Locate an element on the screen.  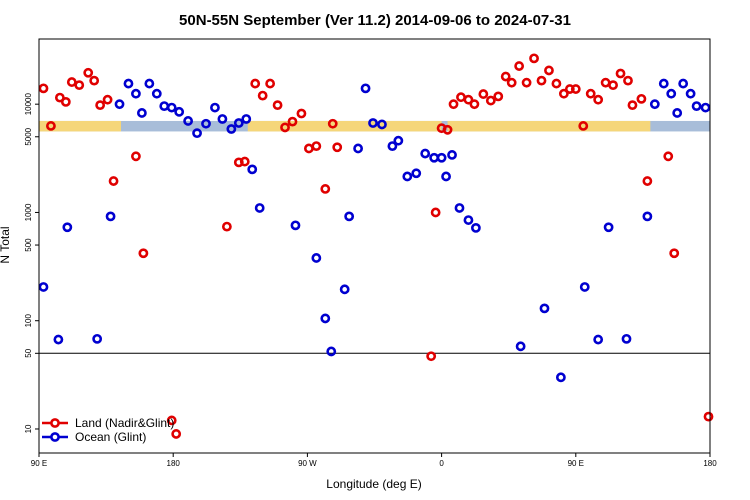
x-tick-label-0: 90 E is located at coordinates (39, 463).